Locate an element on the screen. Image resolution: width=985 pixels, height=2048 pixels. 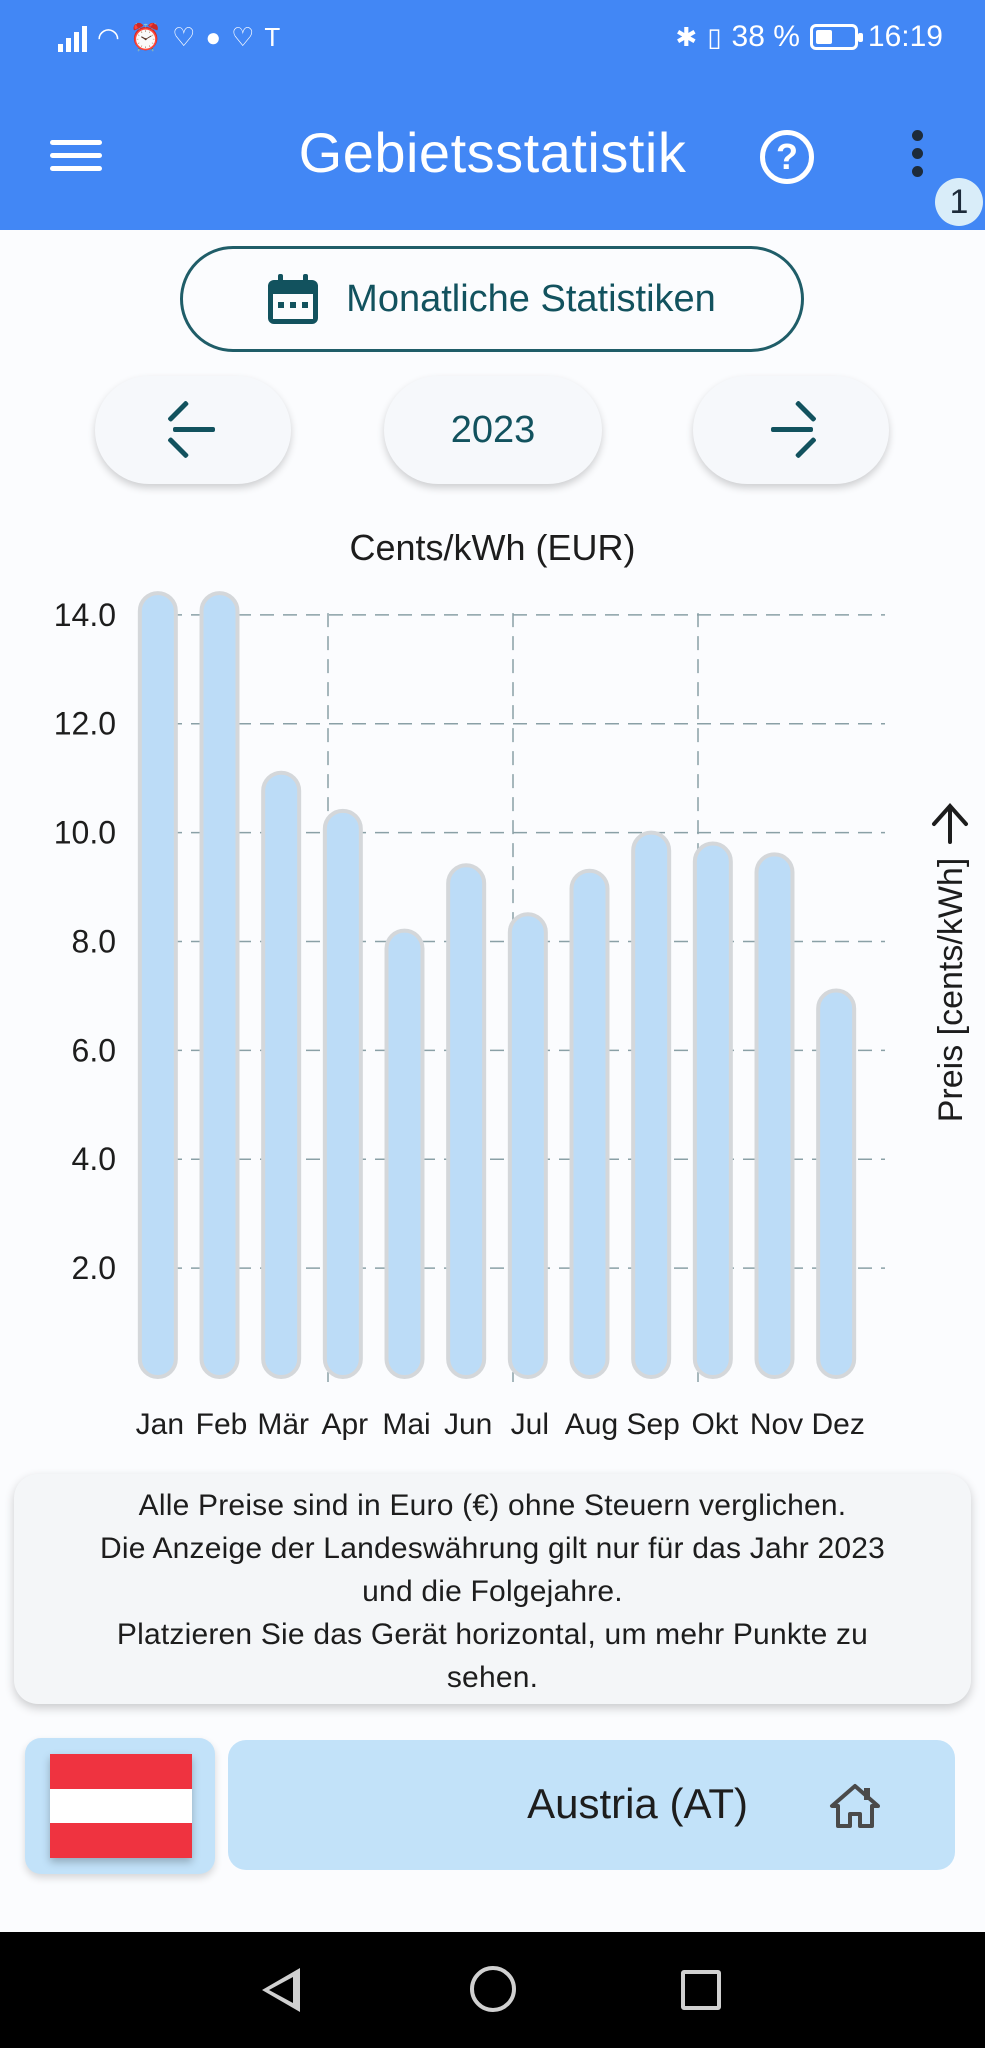
arrow-right-icon is located at coordinates (792, 429).